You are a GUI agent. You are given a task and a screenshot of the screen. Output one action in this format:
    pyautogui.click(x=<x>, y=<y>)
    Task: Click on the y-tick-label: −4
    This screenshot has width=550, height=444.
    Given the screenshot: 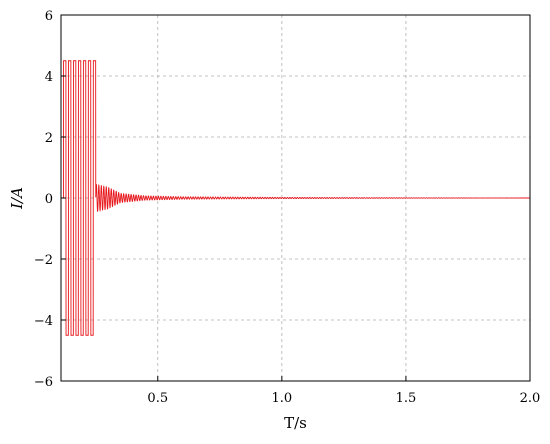 What is the action you would take?
    pyautogui.click(x=43, y=321)
    